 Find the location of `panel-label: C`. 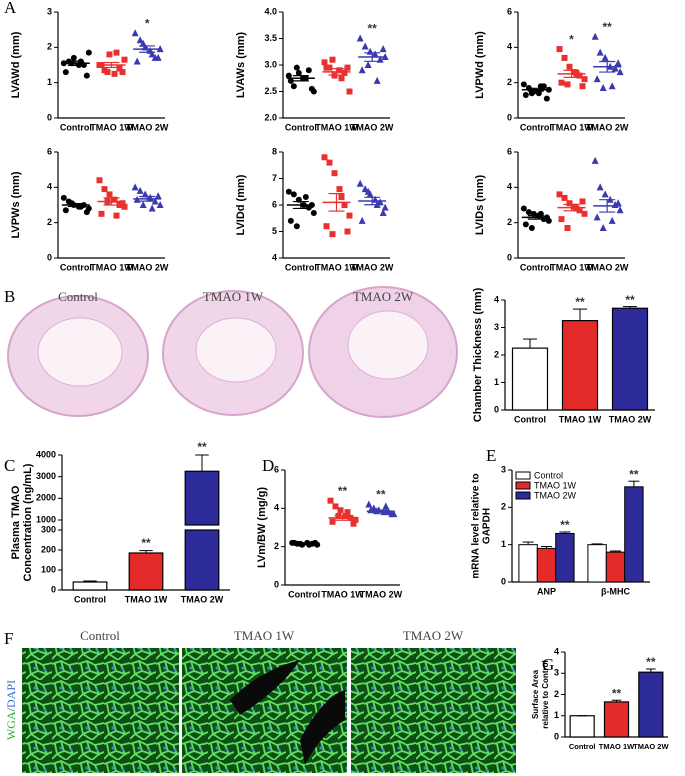

panel-label: C is located at coordinates (9, 465).